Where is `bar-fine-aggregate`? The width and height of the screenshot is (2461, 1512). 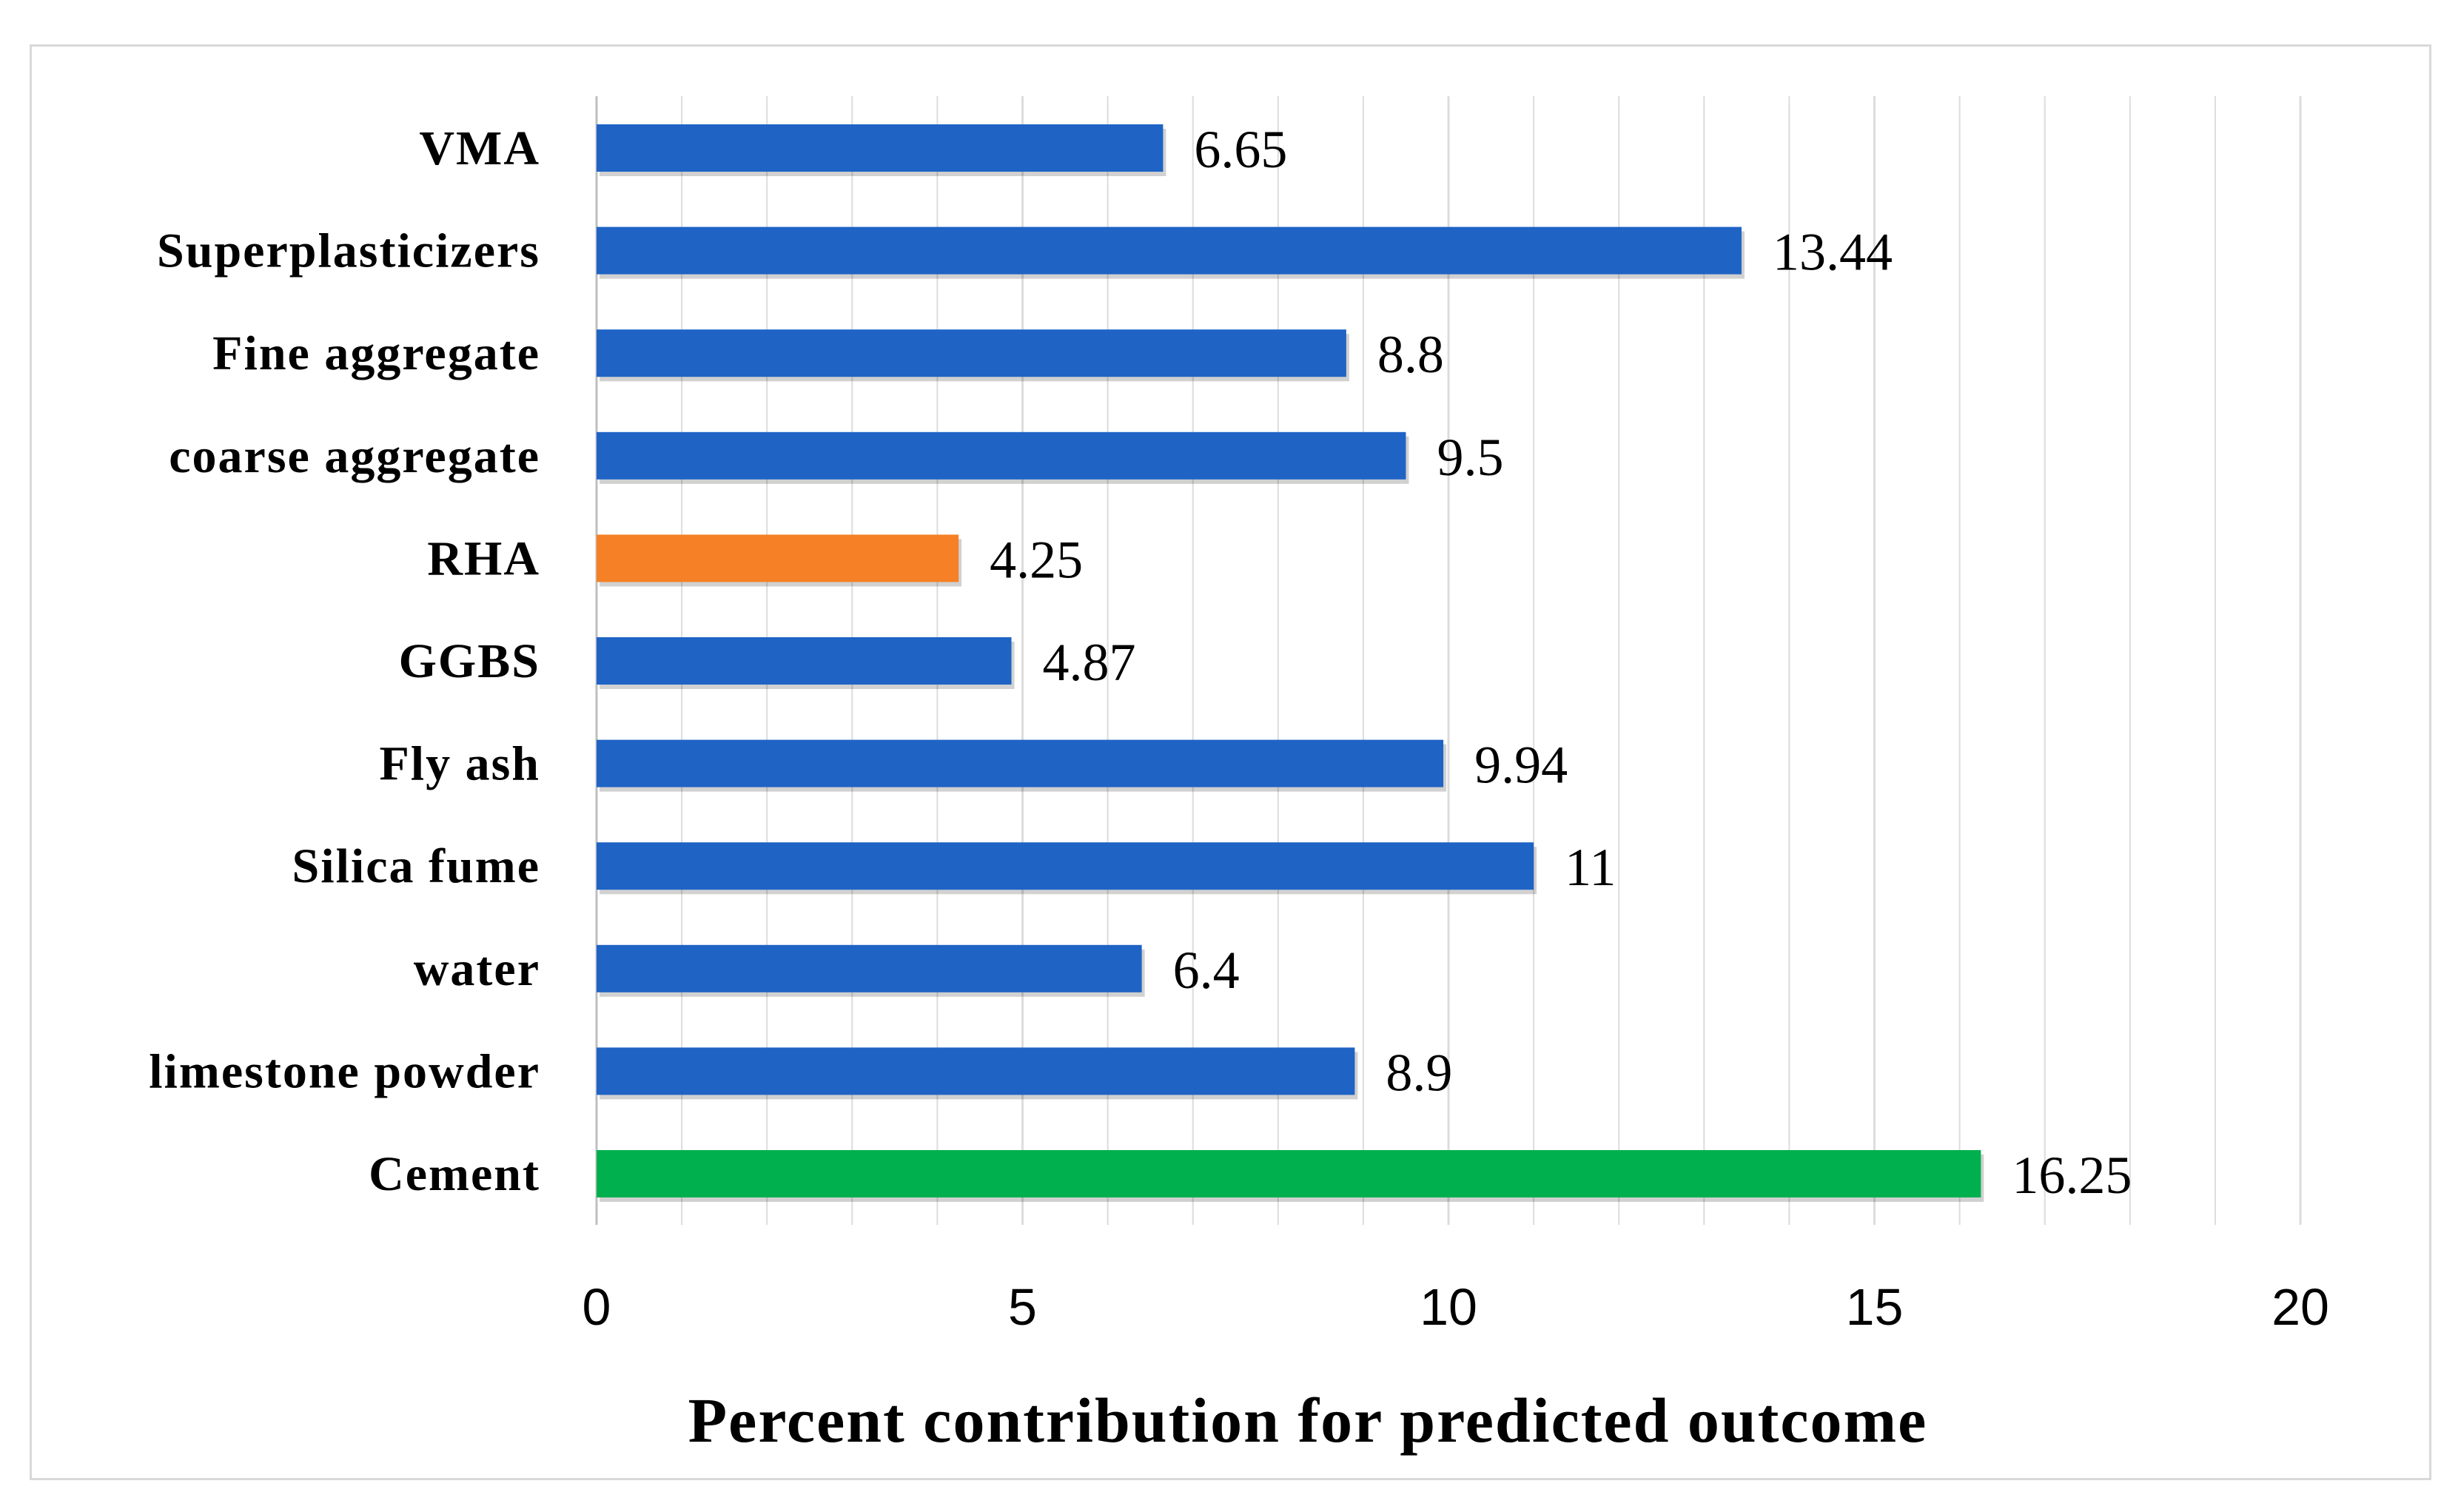 bar-fine-aggregate is located at coordinates (971, 353).